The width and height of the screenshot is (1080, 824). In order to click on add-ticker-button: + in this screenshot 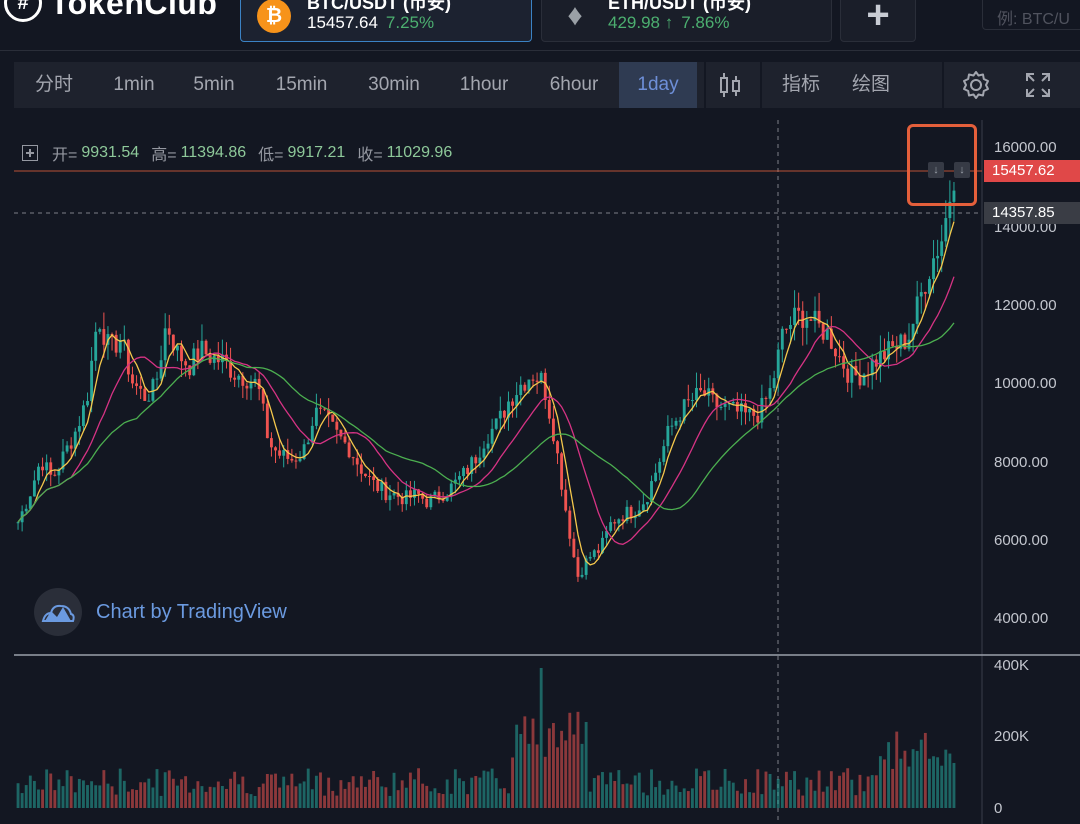, I will do `click(878, 21)`.